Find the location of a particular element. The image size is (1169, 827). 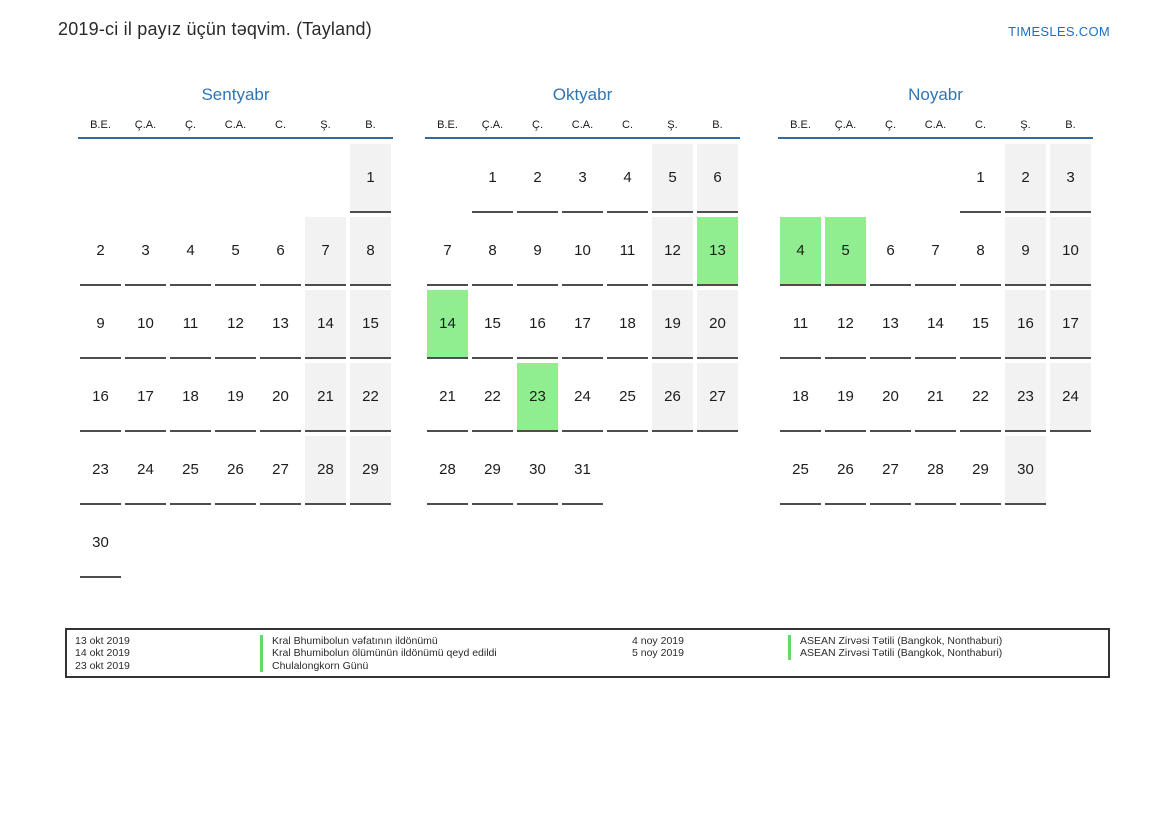

day-cell: 22 is located at coordinates (492, 399).